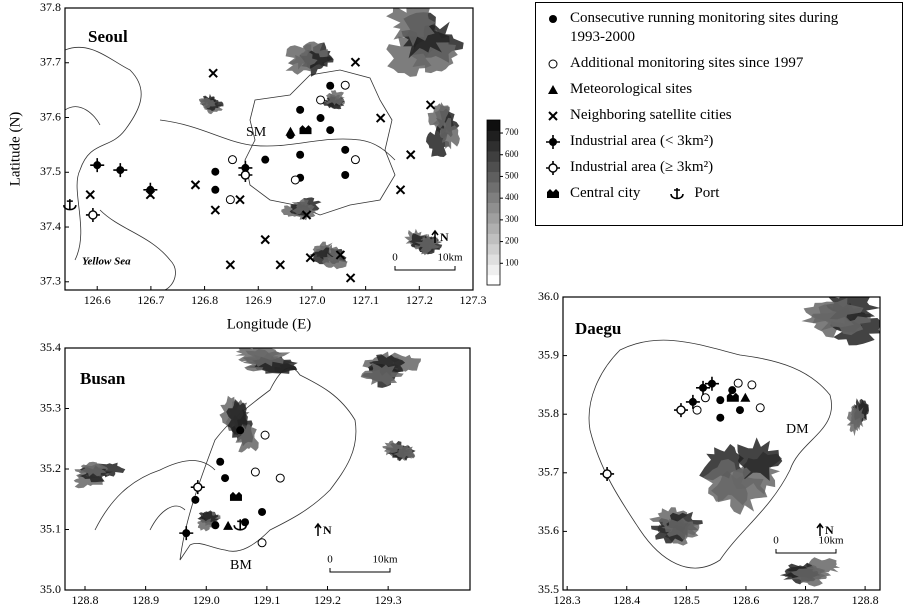 Image resolution: width=907 pixels, height=611 pixels. Describe the element at coordinates (642, 167) in the screenshot. I see `legend-label: Industrial area (≥ 3km²)` at that location.